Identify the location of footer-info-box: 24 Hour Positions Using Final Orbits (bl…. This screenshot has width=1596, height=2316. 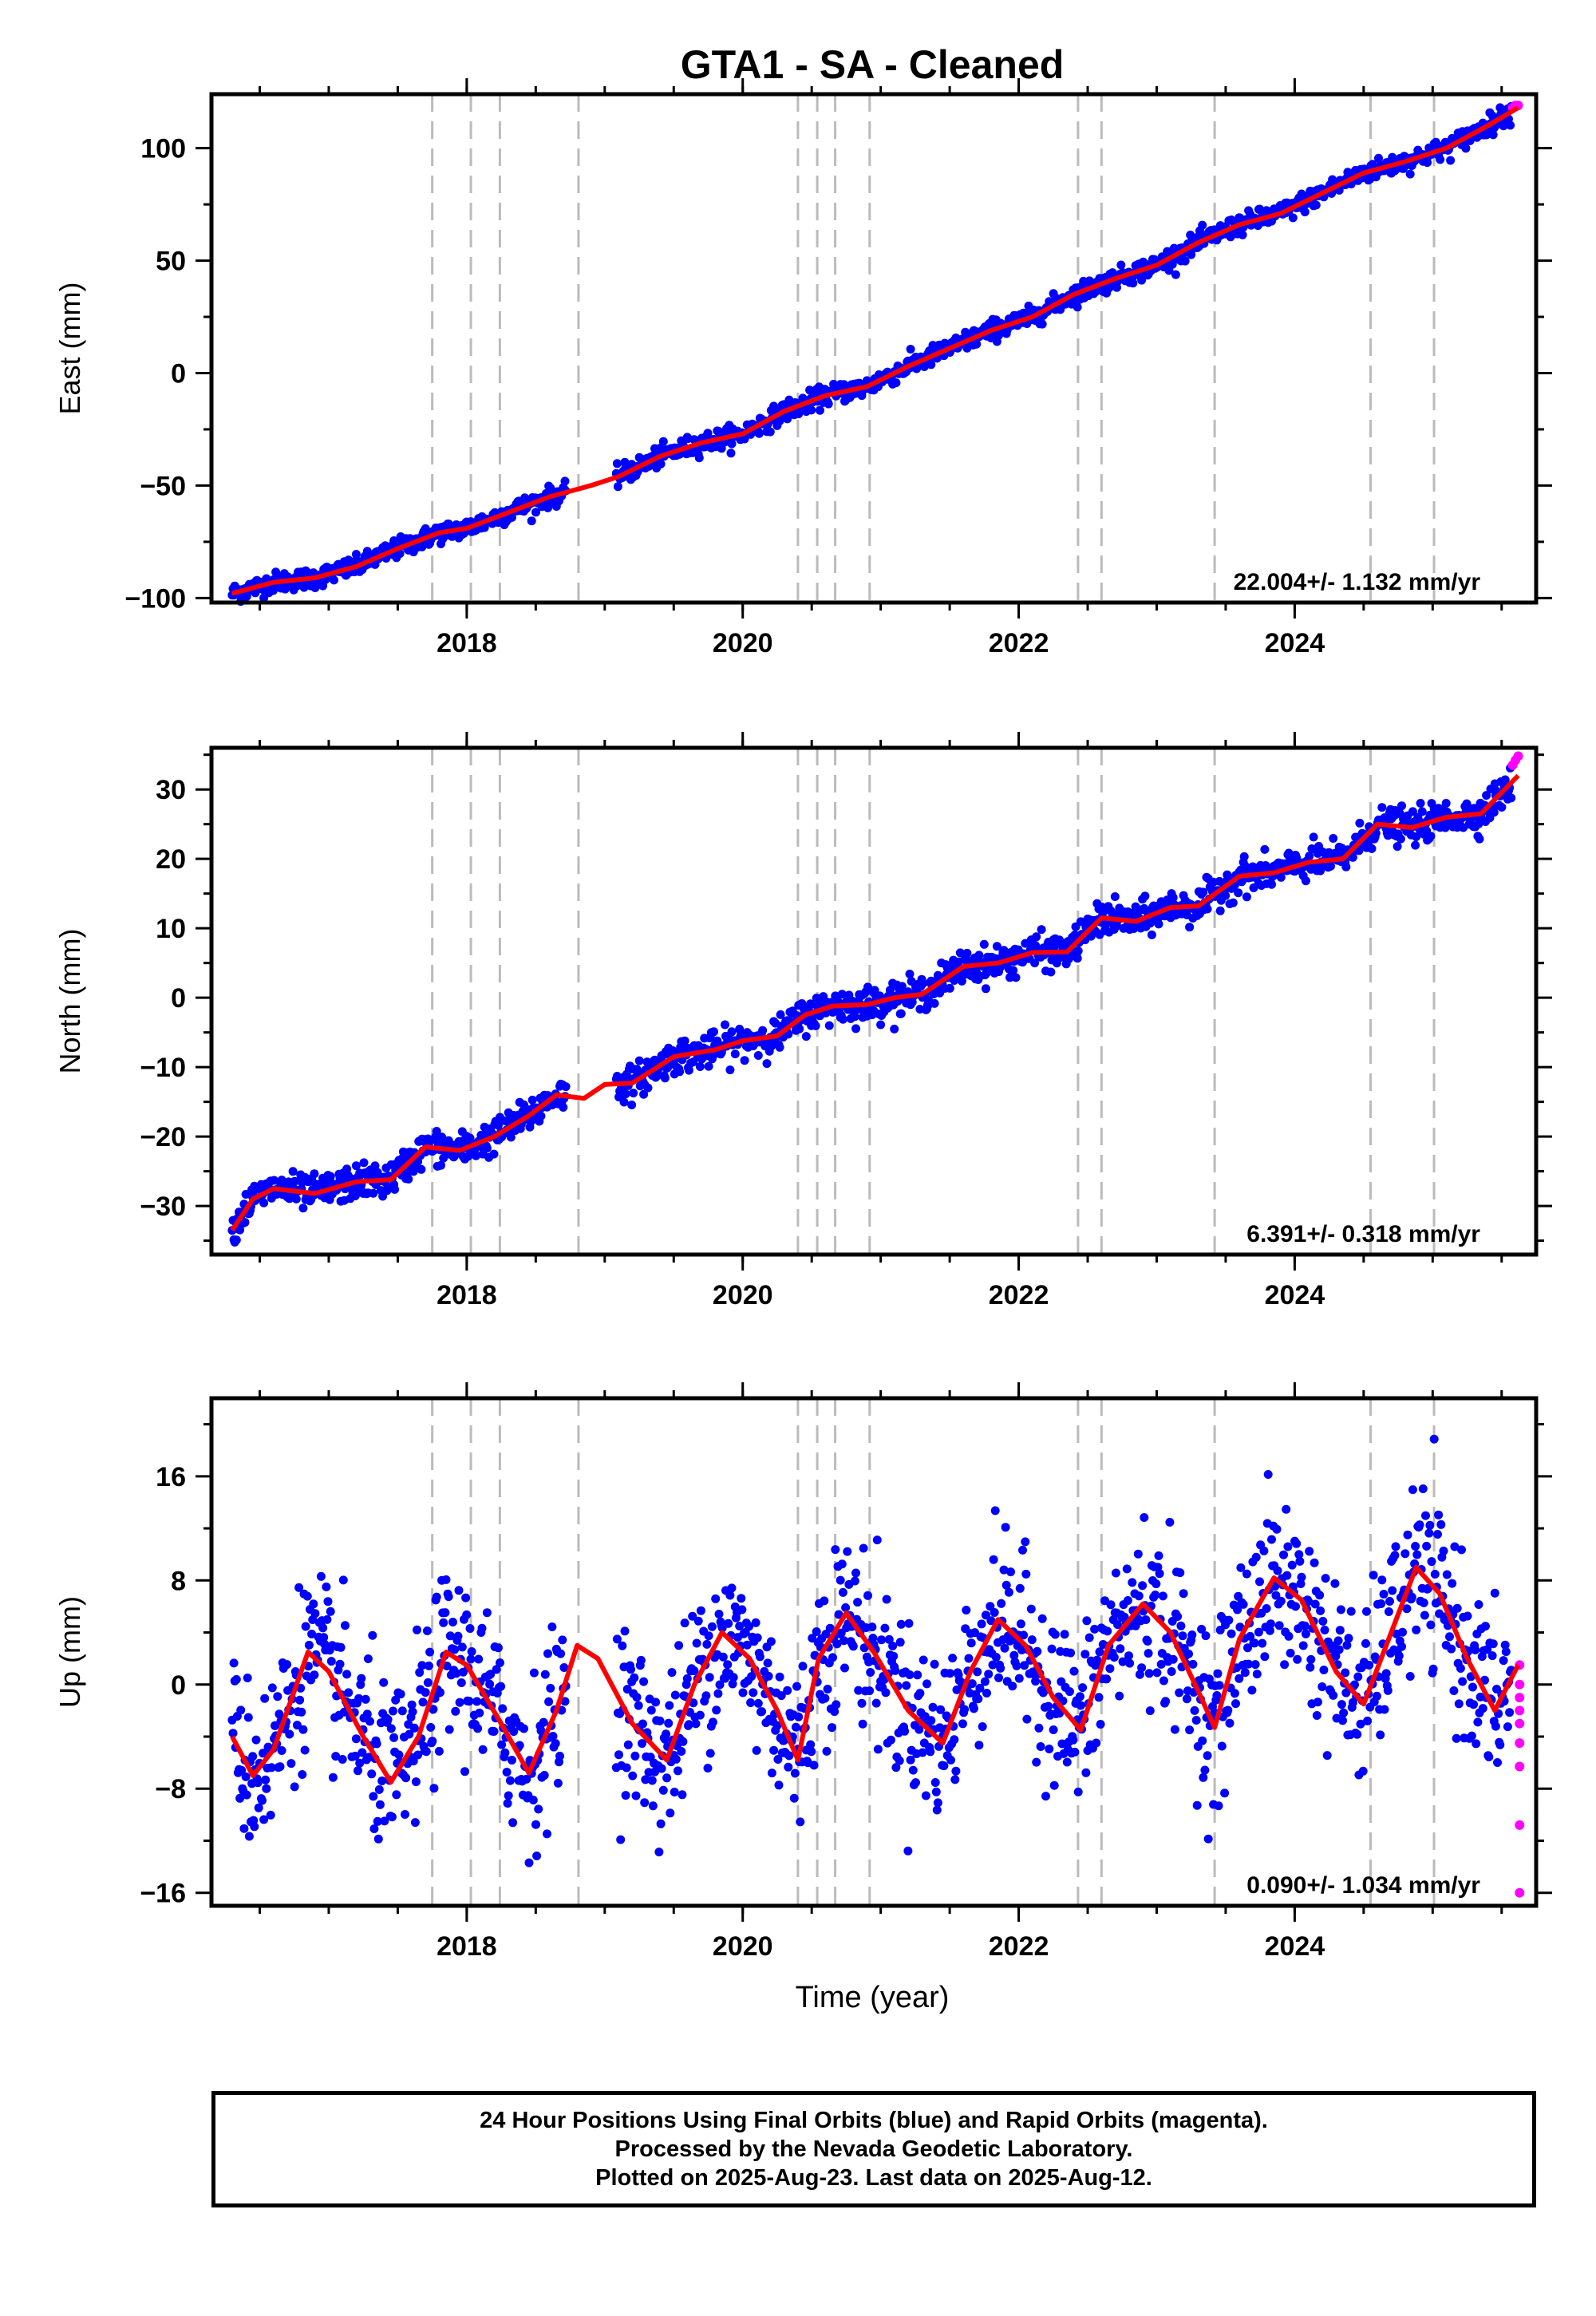
(873, 2149).